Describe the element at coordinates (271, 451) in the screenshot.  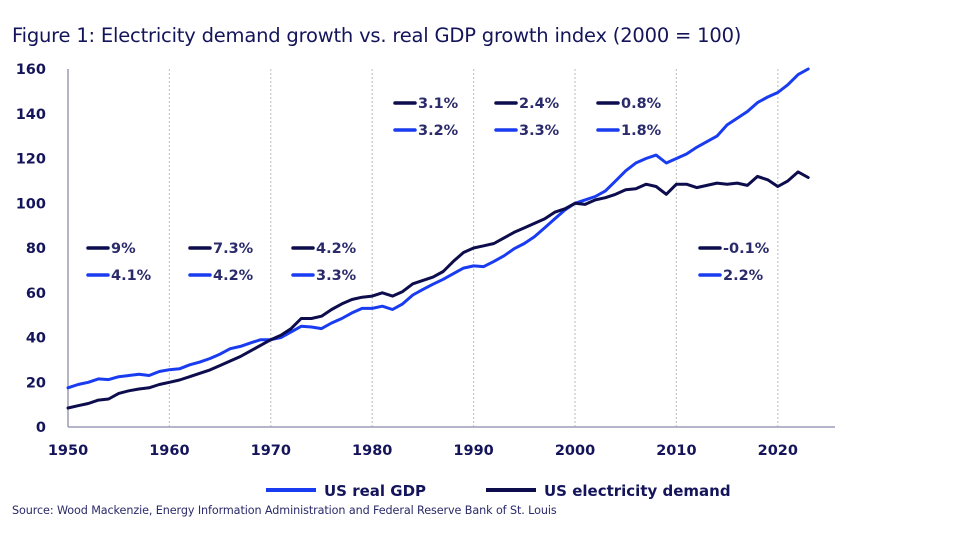
I see `x-tick-label: 1970` at that location.